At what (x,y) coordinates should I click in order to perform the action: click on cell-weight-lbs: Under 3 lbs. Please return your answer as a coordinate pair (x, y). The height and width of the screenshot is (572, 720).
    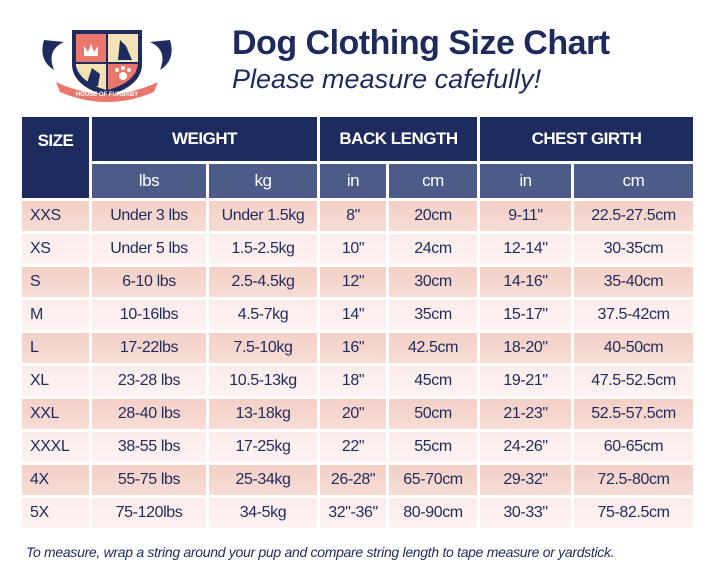
    Looking at the image, I should click on (149, 216).